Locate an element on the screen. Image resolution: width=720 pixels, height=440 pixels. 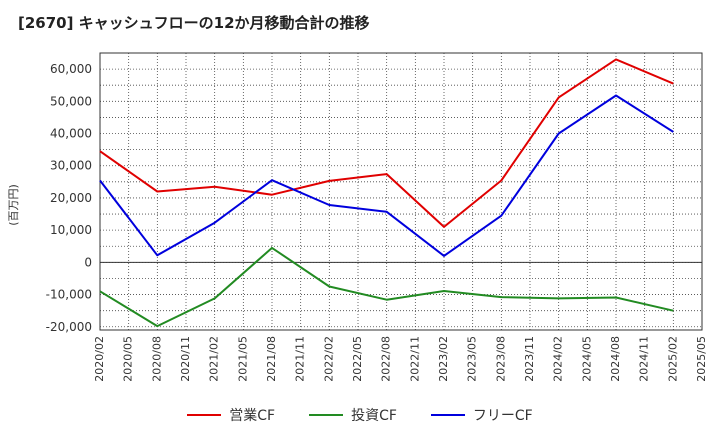
x-tick-label: 2020/11 is located at coordinates (185, 359).